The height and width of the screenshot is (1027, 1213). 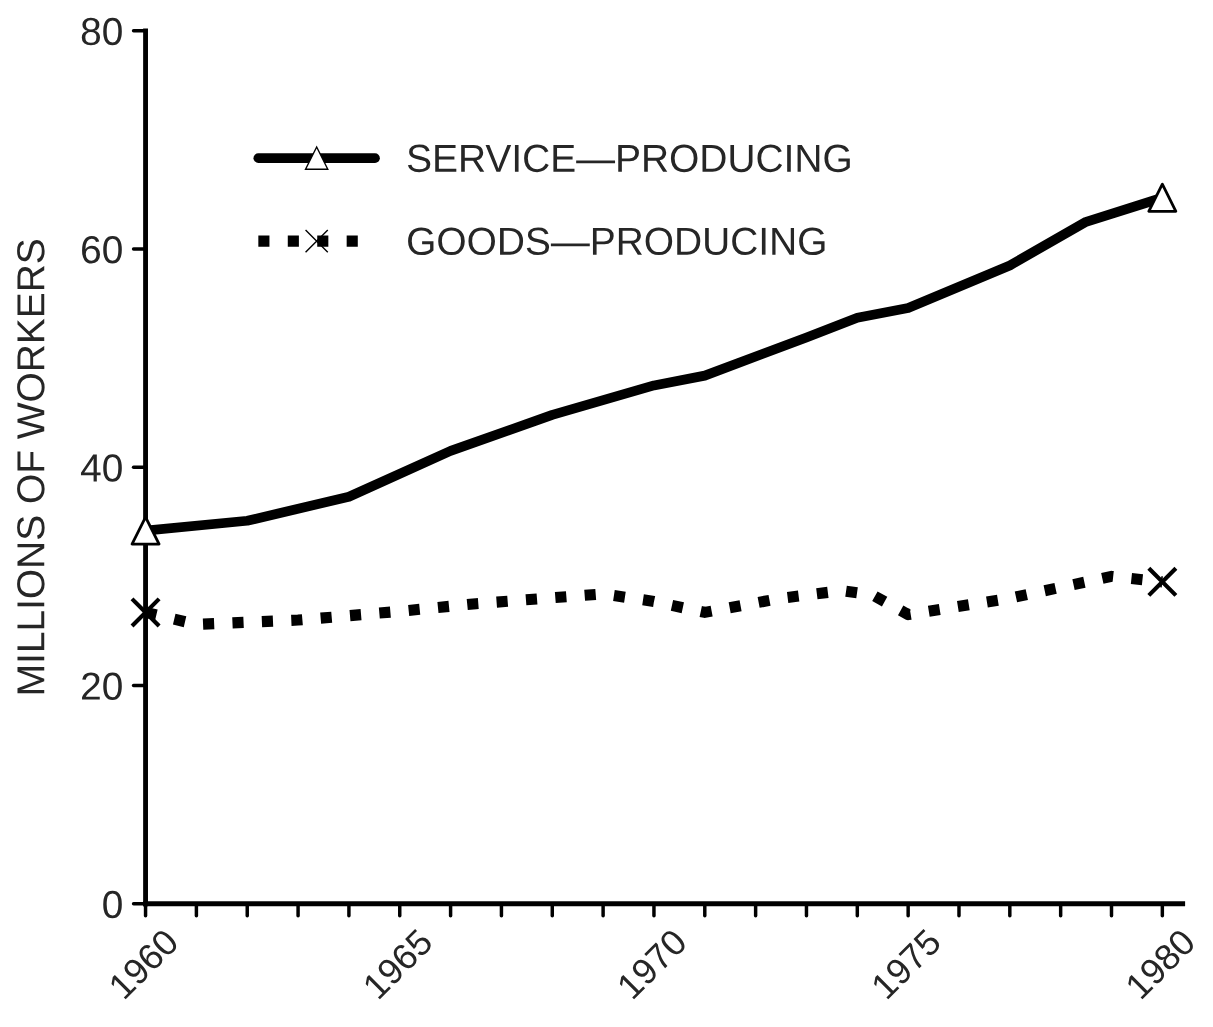 I want to click on y-tick-label: 20, so click(x=102, y=686).